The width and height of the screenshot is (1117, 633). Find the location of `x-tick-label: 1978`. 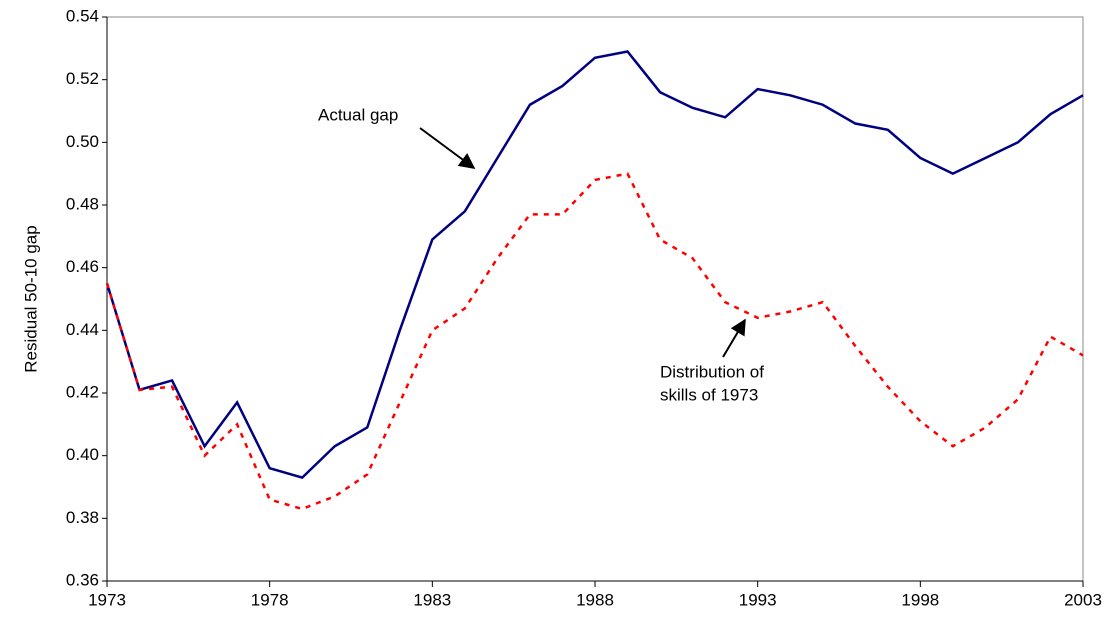

x-tick-label: 1978 is located at coordinates (270, 599).